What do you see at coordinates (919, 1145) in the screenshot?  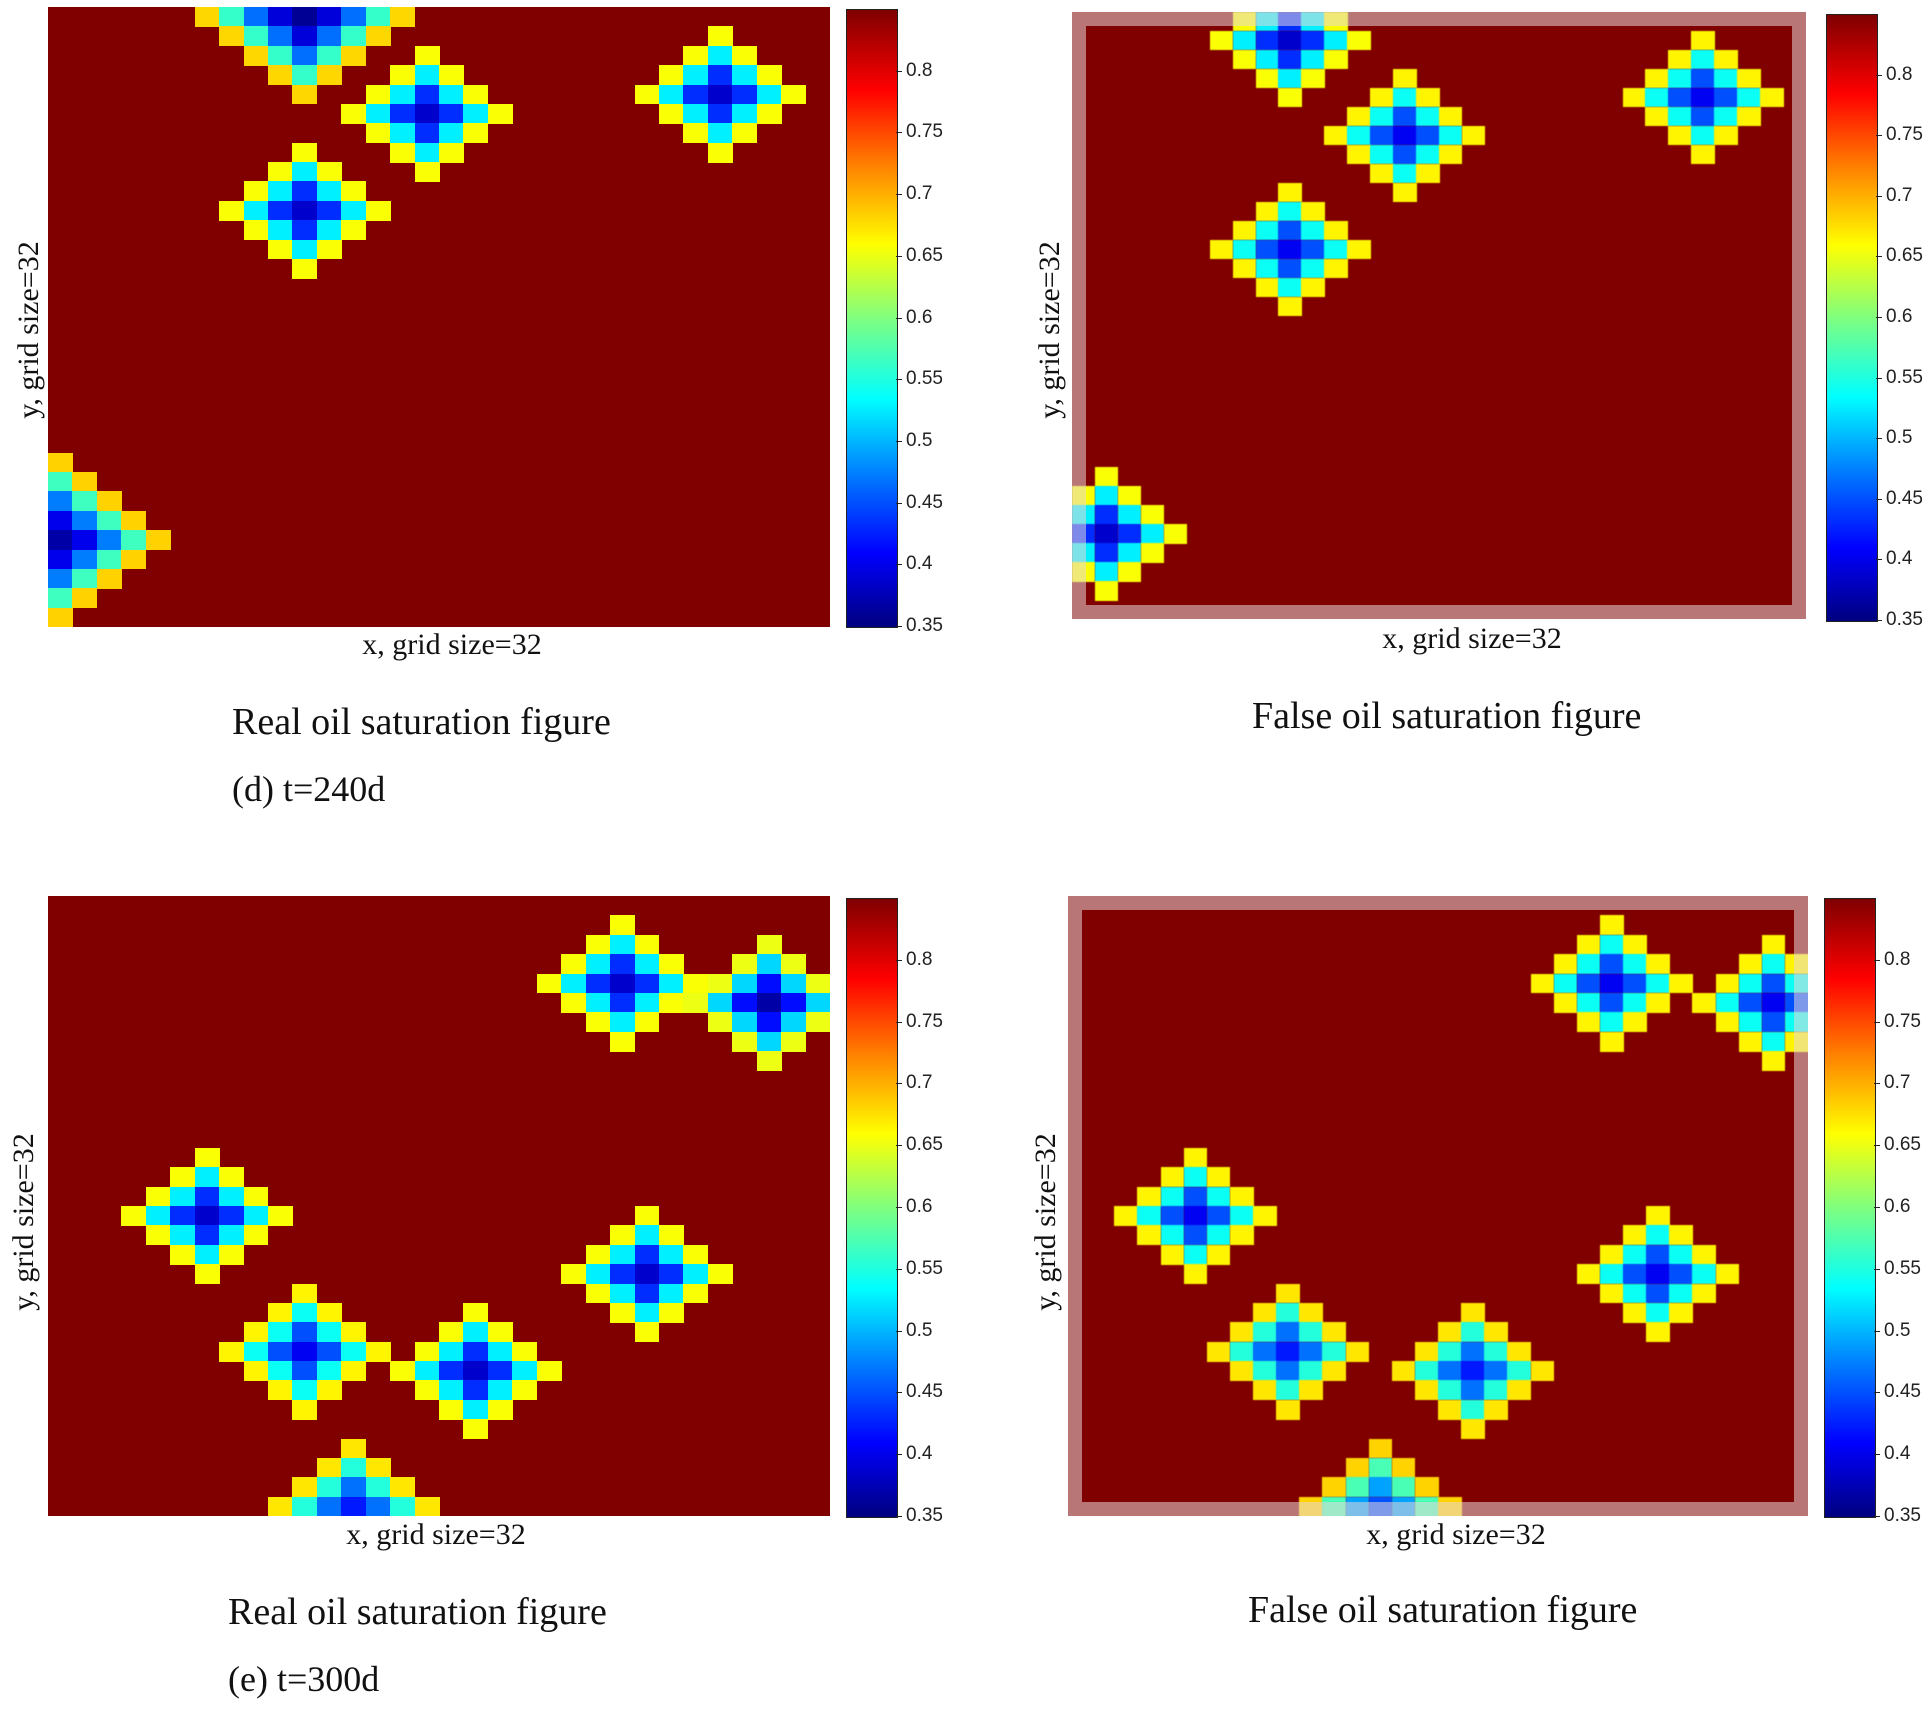 I see `colorbar-tick-label: 0.65` at bounding box center [919, 1145].